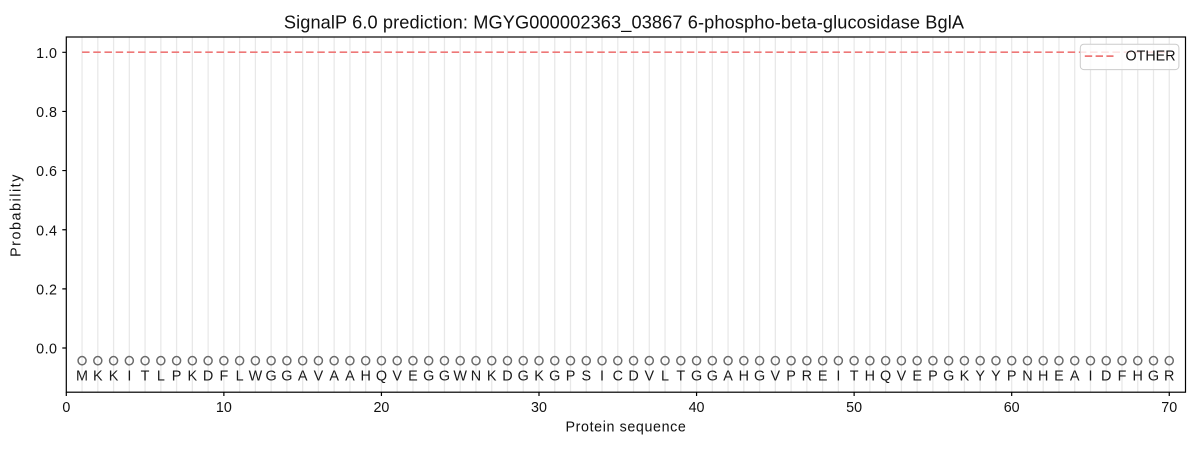 The height and width of the screenshot is (450, 1200). I want to click on svg-text: 0, so click(66, 408).